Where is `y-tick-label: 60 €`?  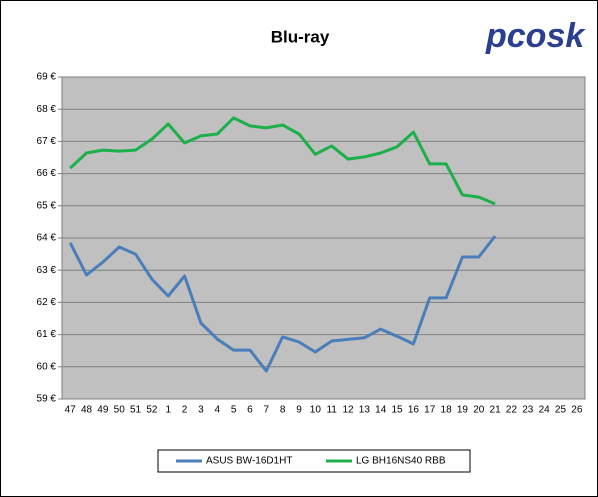 y-tick-label: 60 € is located at coordinates (47, 366).